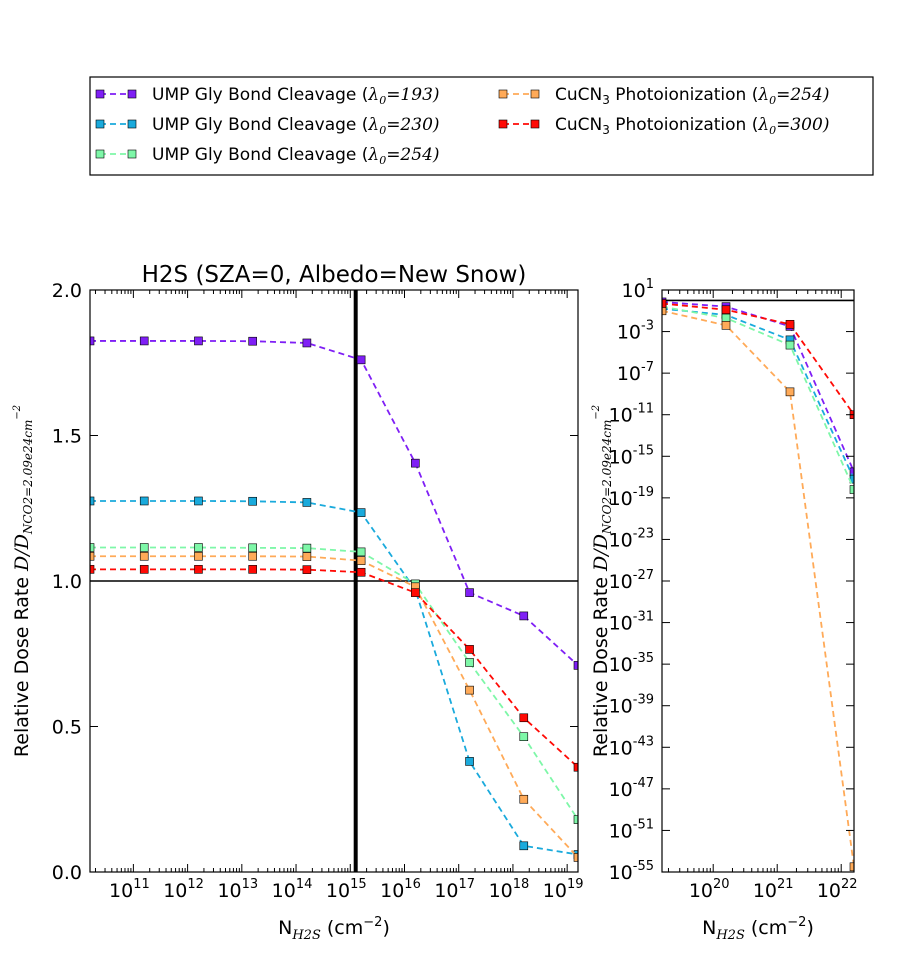  What do you see at coordinates (22, 553) in the screenshot?
I see `y-axis-label-math: D/D` at bounding box center [22, 553].